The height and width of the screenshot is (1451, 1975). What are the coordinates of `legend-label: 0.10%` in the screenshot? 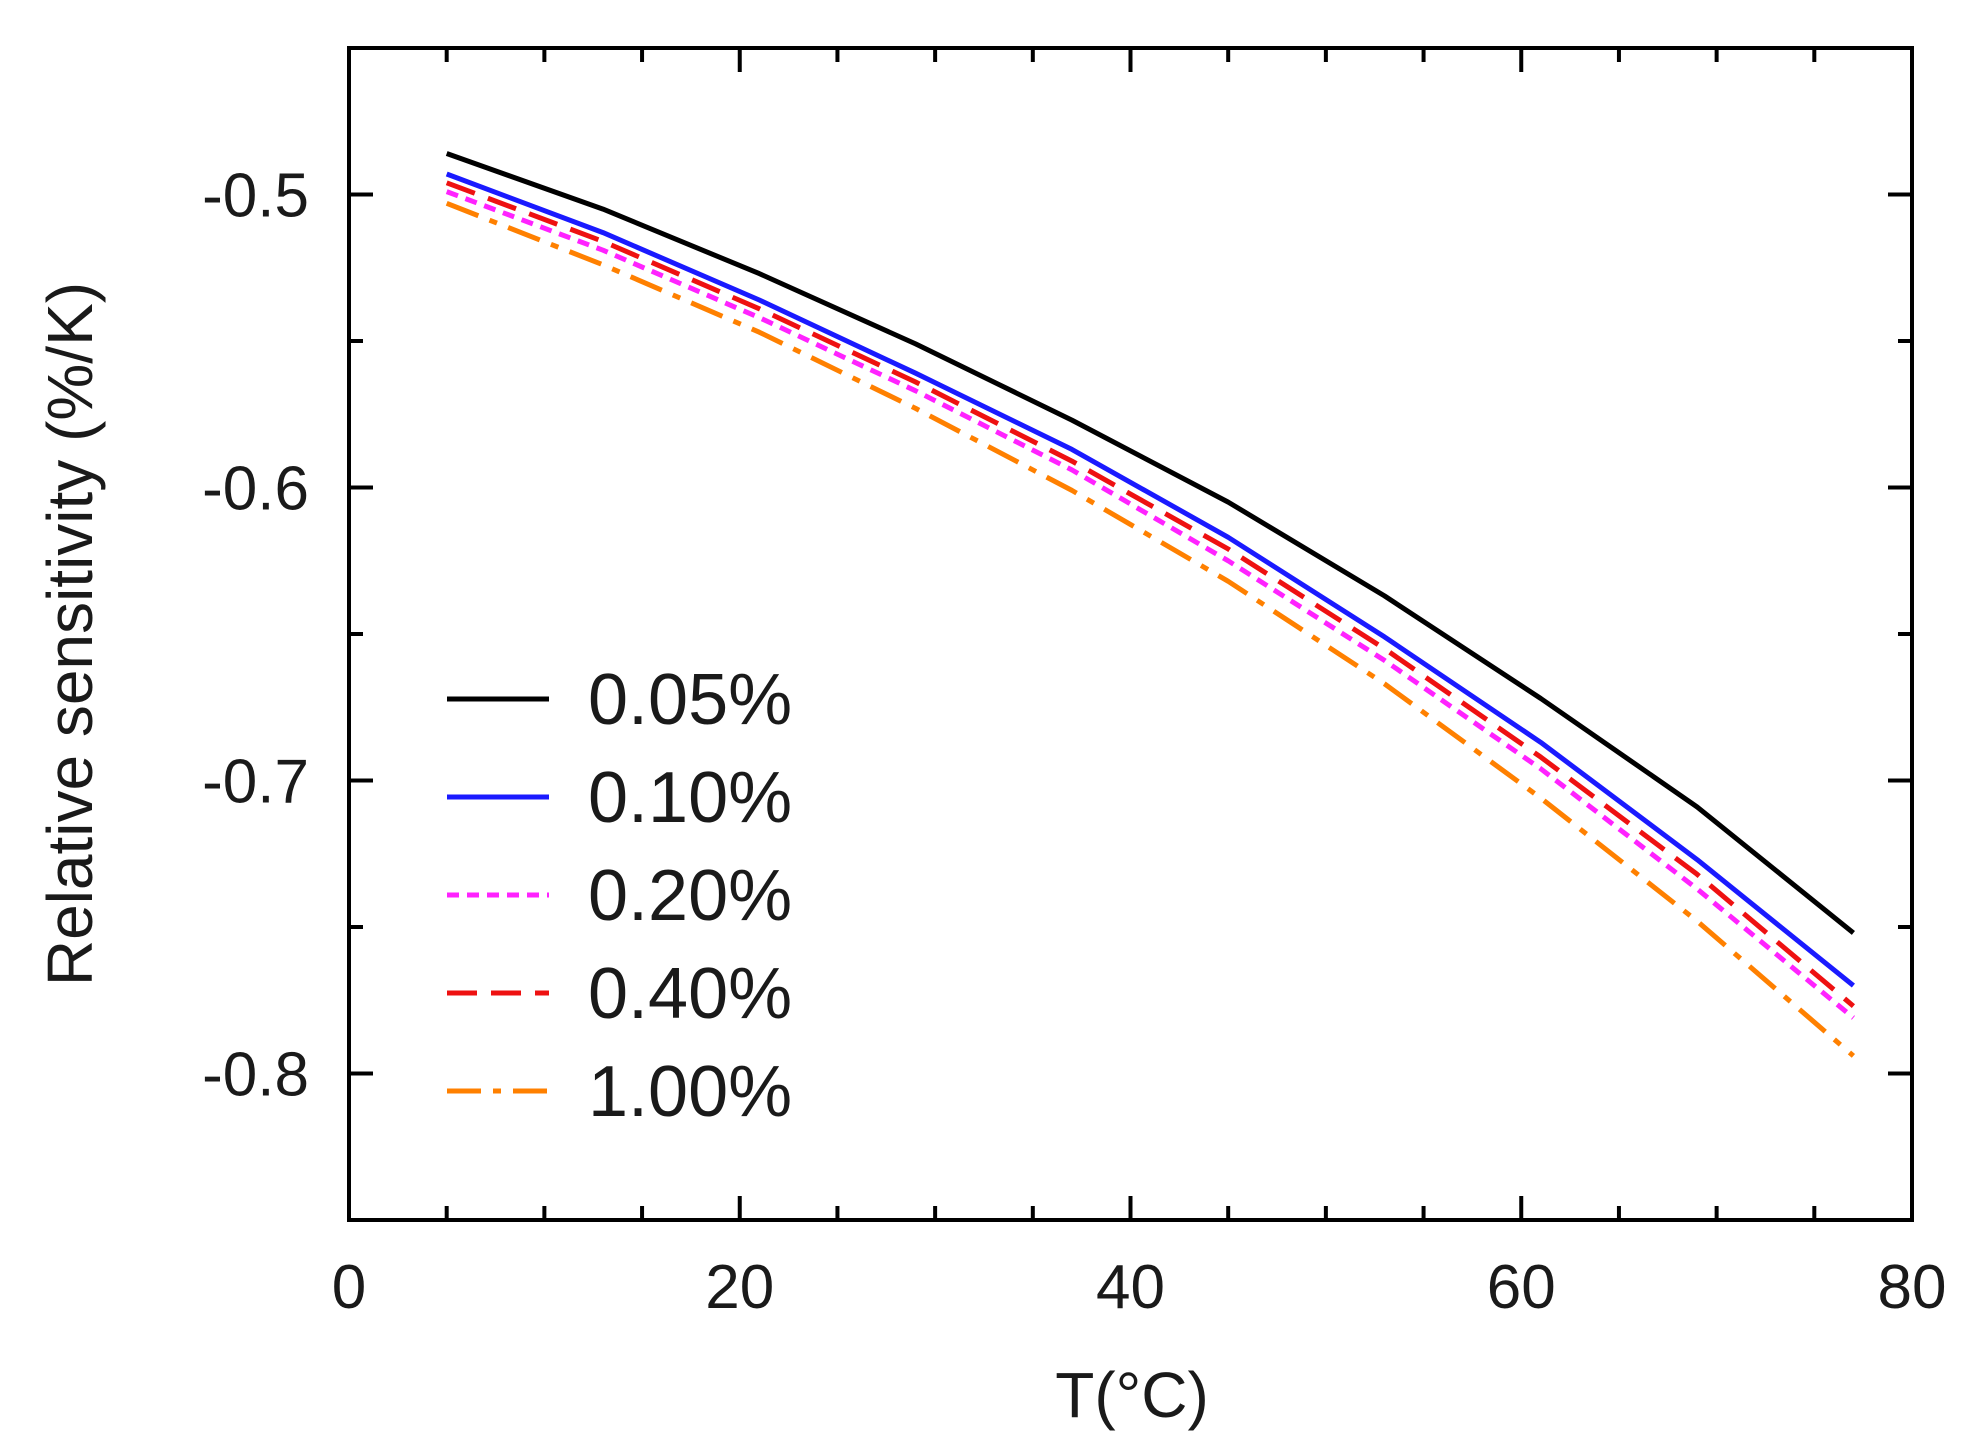 It's located at (690, 798).